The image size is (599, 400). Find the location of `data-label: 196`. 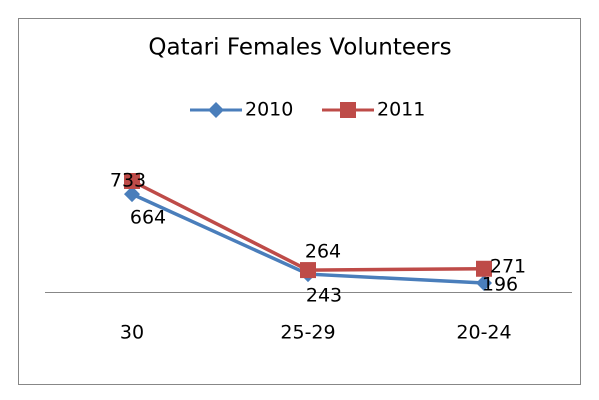

data-label: 196 is located at coordinates (500, 285).